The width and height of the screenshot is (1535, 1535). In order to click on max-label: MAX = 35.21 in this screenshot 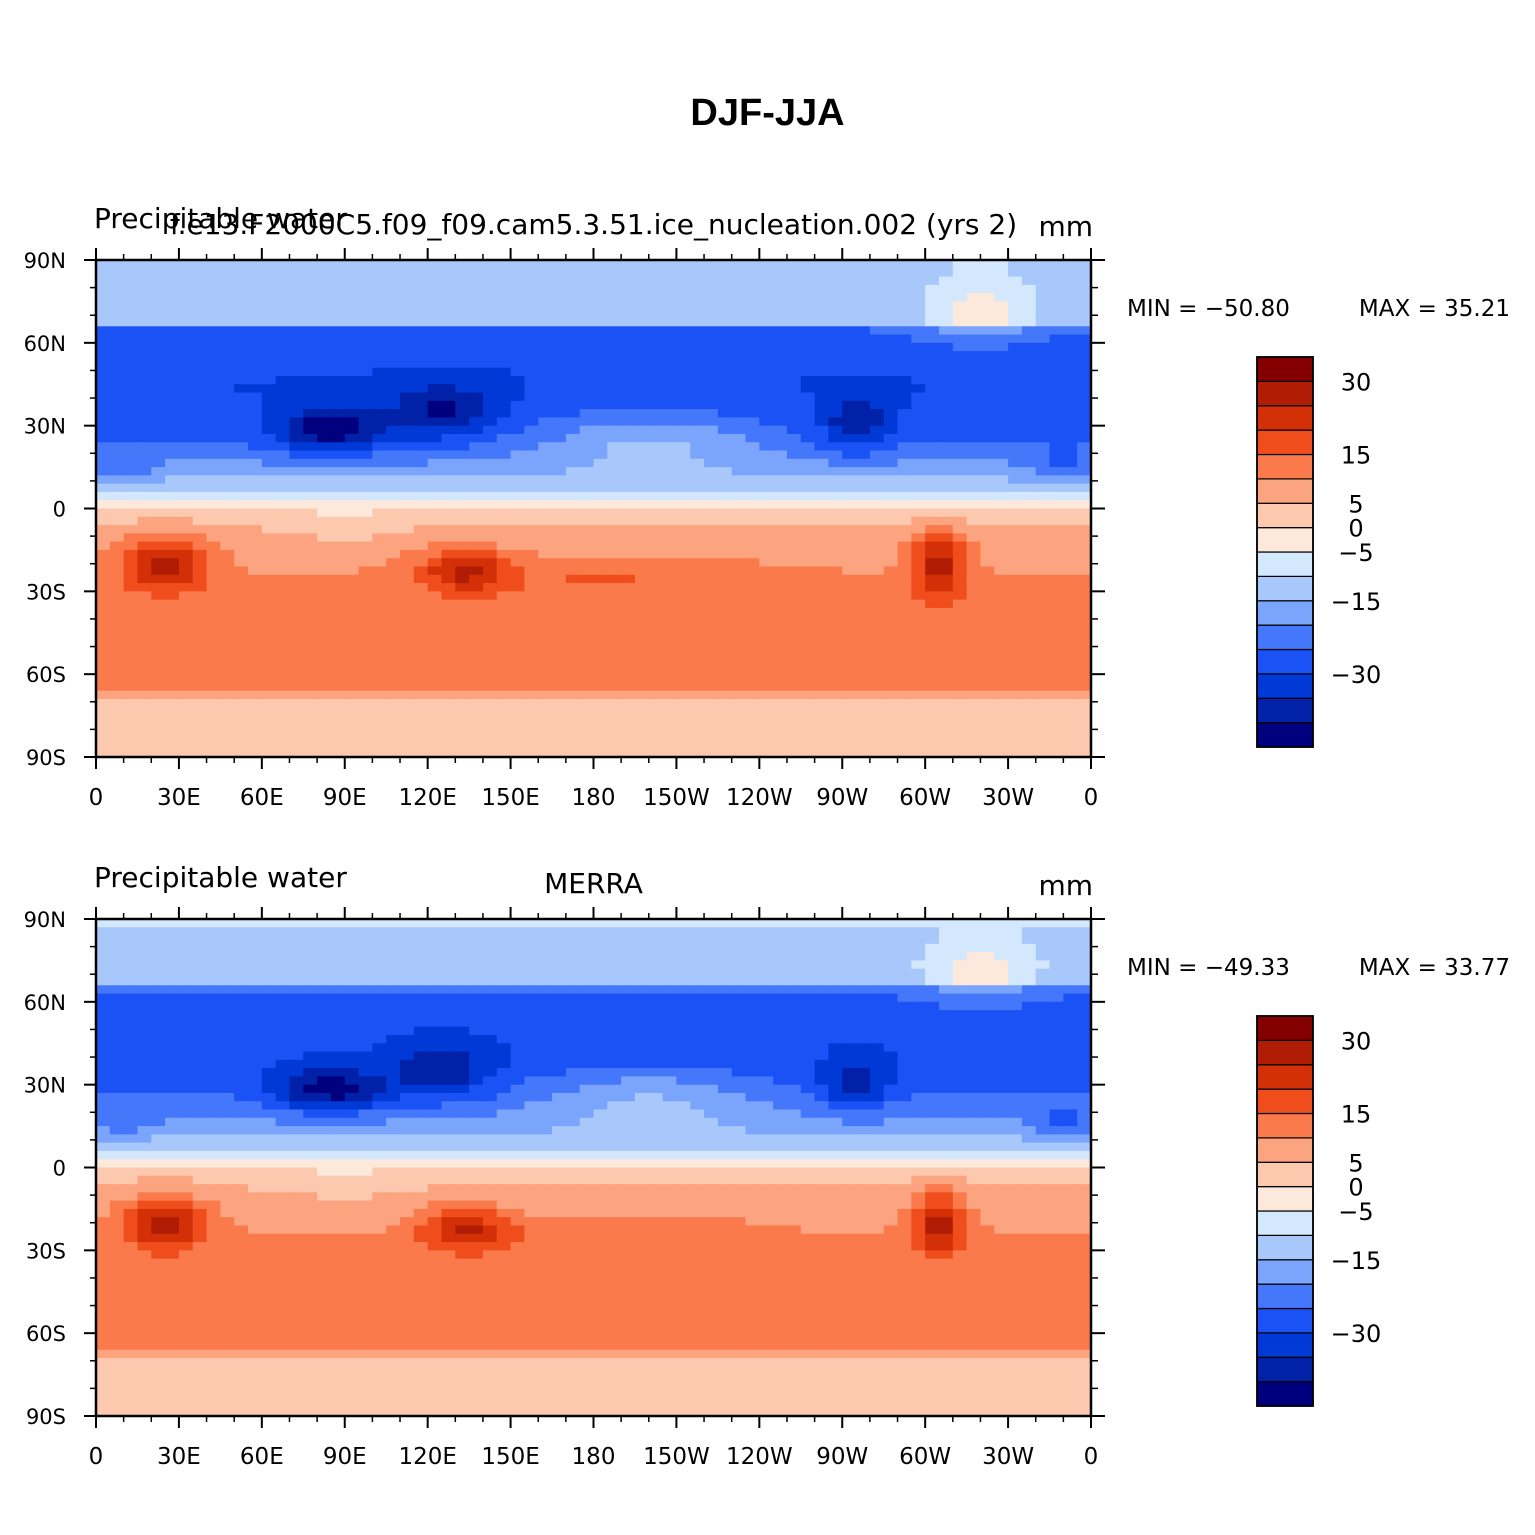, I will do `click(1434, 309)`.